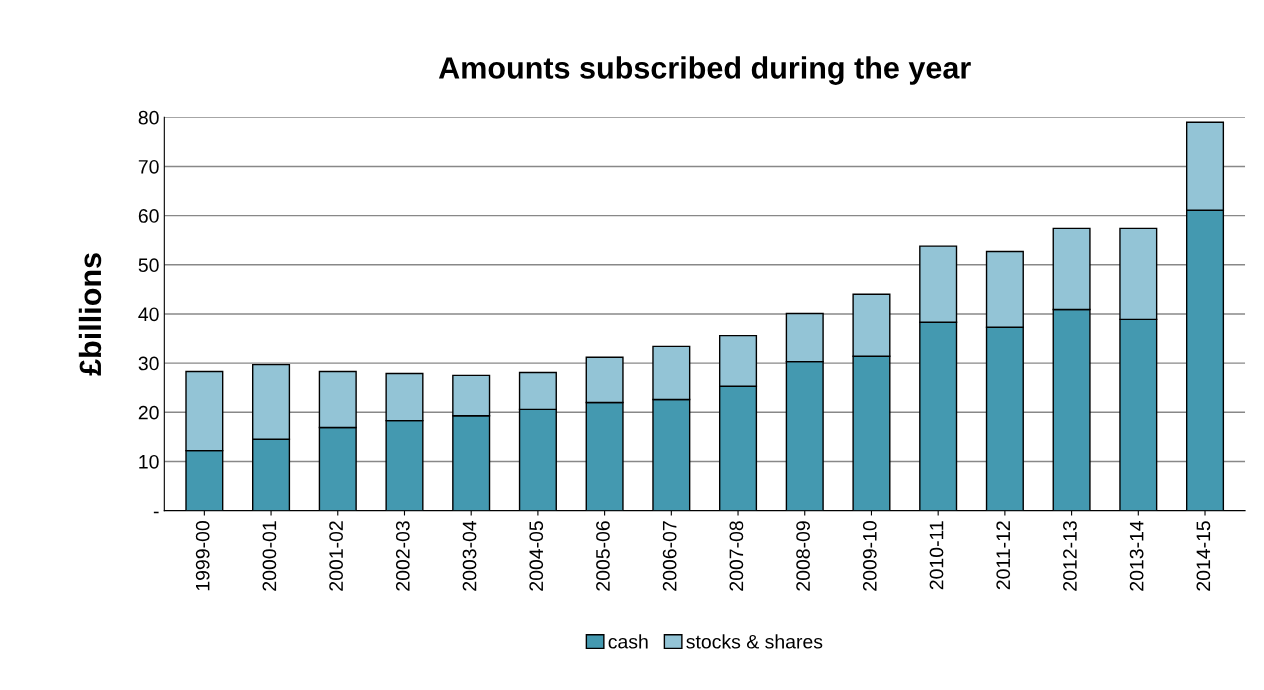  What do you see at coordinates (148, 265) in the screenshot?
I see `y-tick-label: 50` at bounding box center [148, 265].